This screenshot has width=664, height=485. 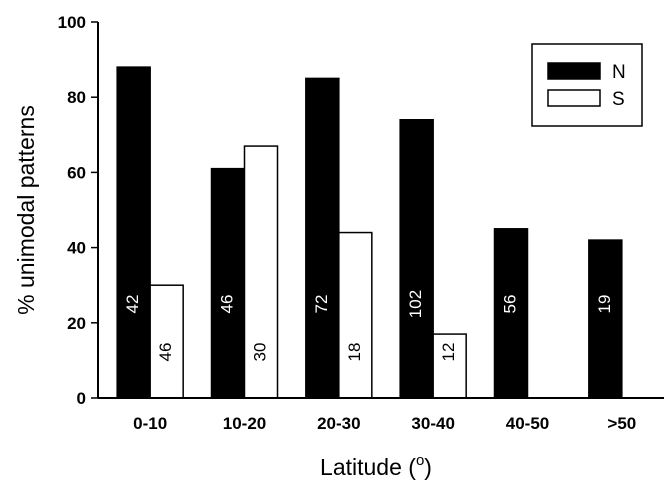 I want to click on legend-swatch-n, so click(x=574, y=71).